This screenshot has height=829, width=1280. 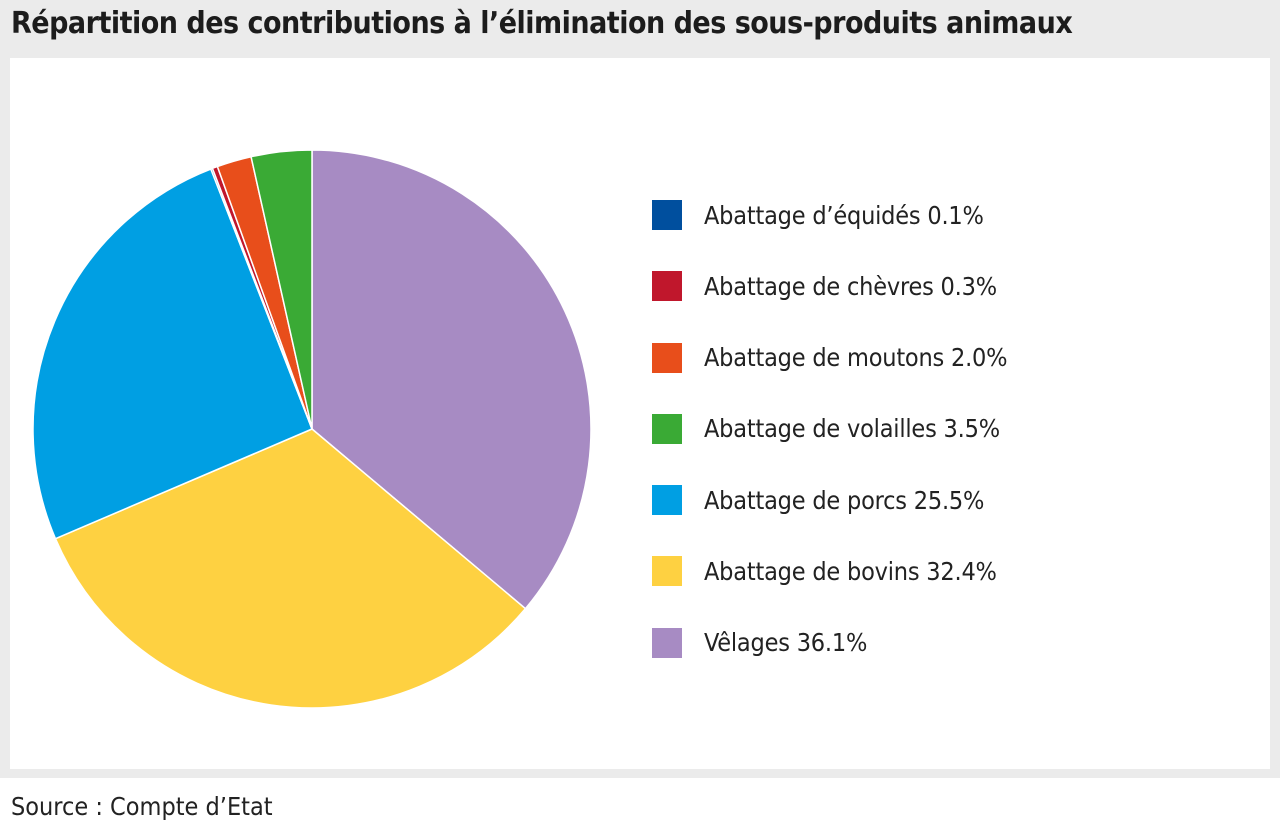 What do you see at coordinates (786, 643) in the screenshot?
I see `legend-label: Vêlages 36.1%` at bounding box center [786, 643].